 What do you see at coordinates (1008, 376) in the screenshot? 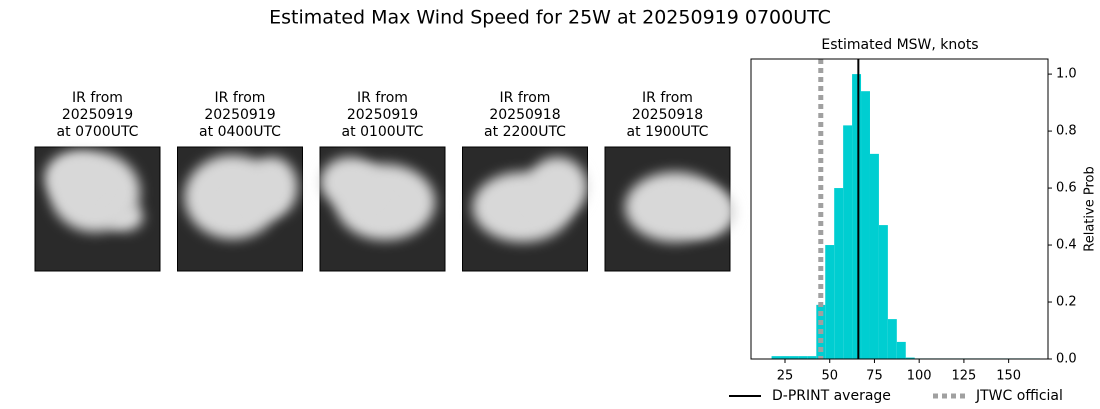
I see `x-tick-label: 150` at bounding box center [1008, 376].